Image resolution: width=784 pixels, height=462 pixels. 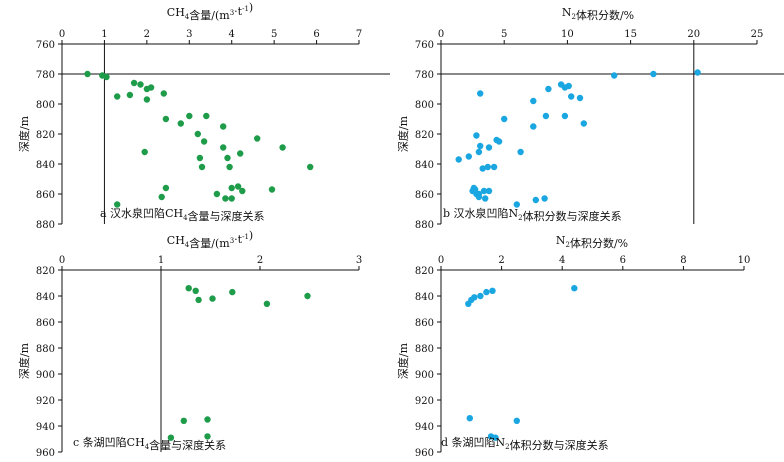 What do you see at coordinates (532, 214) in the screenshot?
I see `chart-caption: b 汉水泉凹陷N2体积分数与深度关系` at bounding box center [532, 214].